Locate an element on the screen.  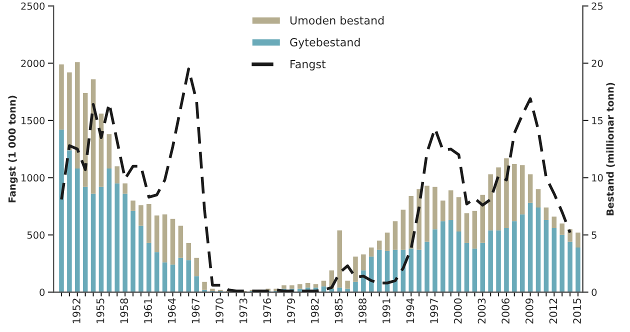
x-tick-label: 1964 is located at coordinates (172, 311).